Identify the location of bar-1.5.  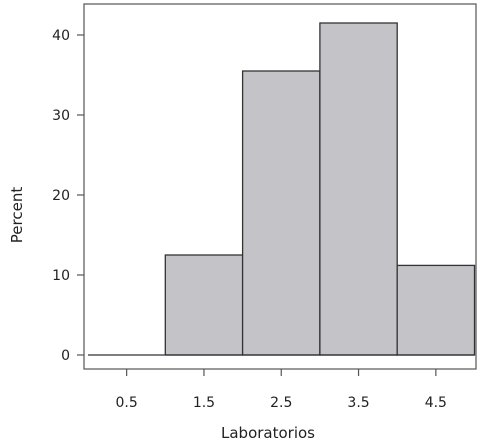
(204, 305).